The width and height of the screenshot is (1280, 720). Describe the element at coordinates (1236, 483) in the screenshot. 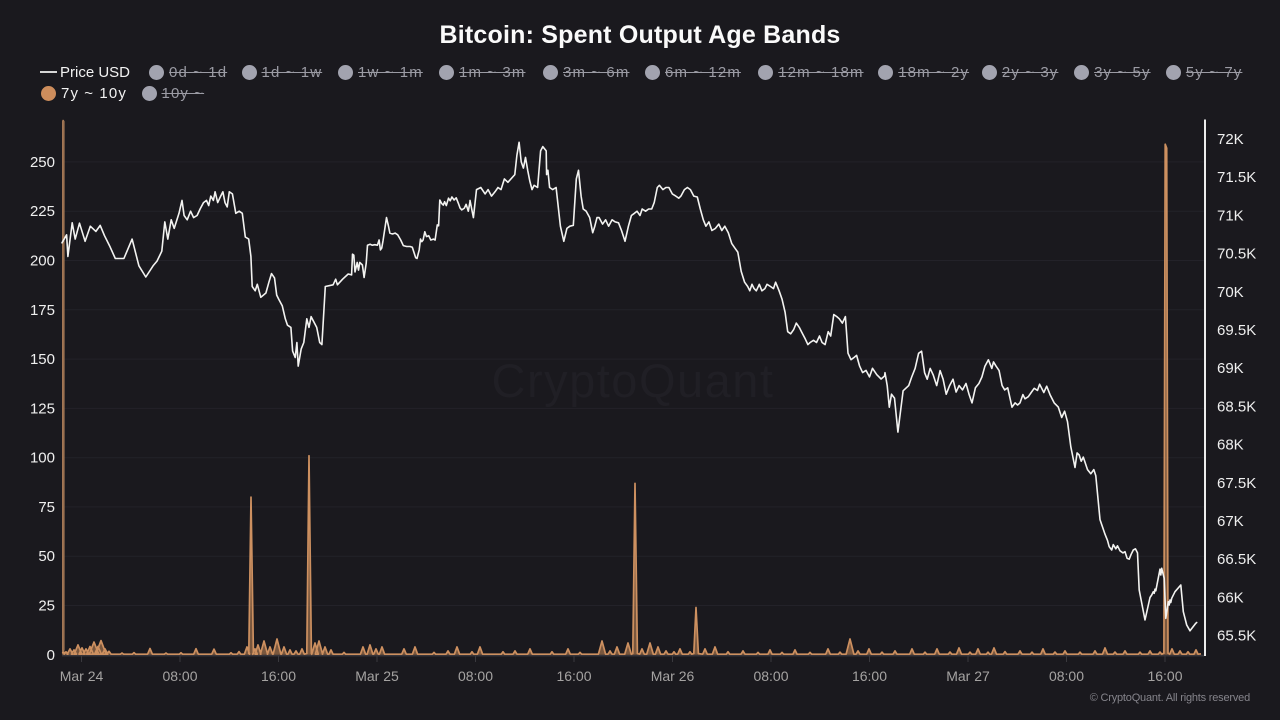

I see `svg-text: 67.5K` at that location.